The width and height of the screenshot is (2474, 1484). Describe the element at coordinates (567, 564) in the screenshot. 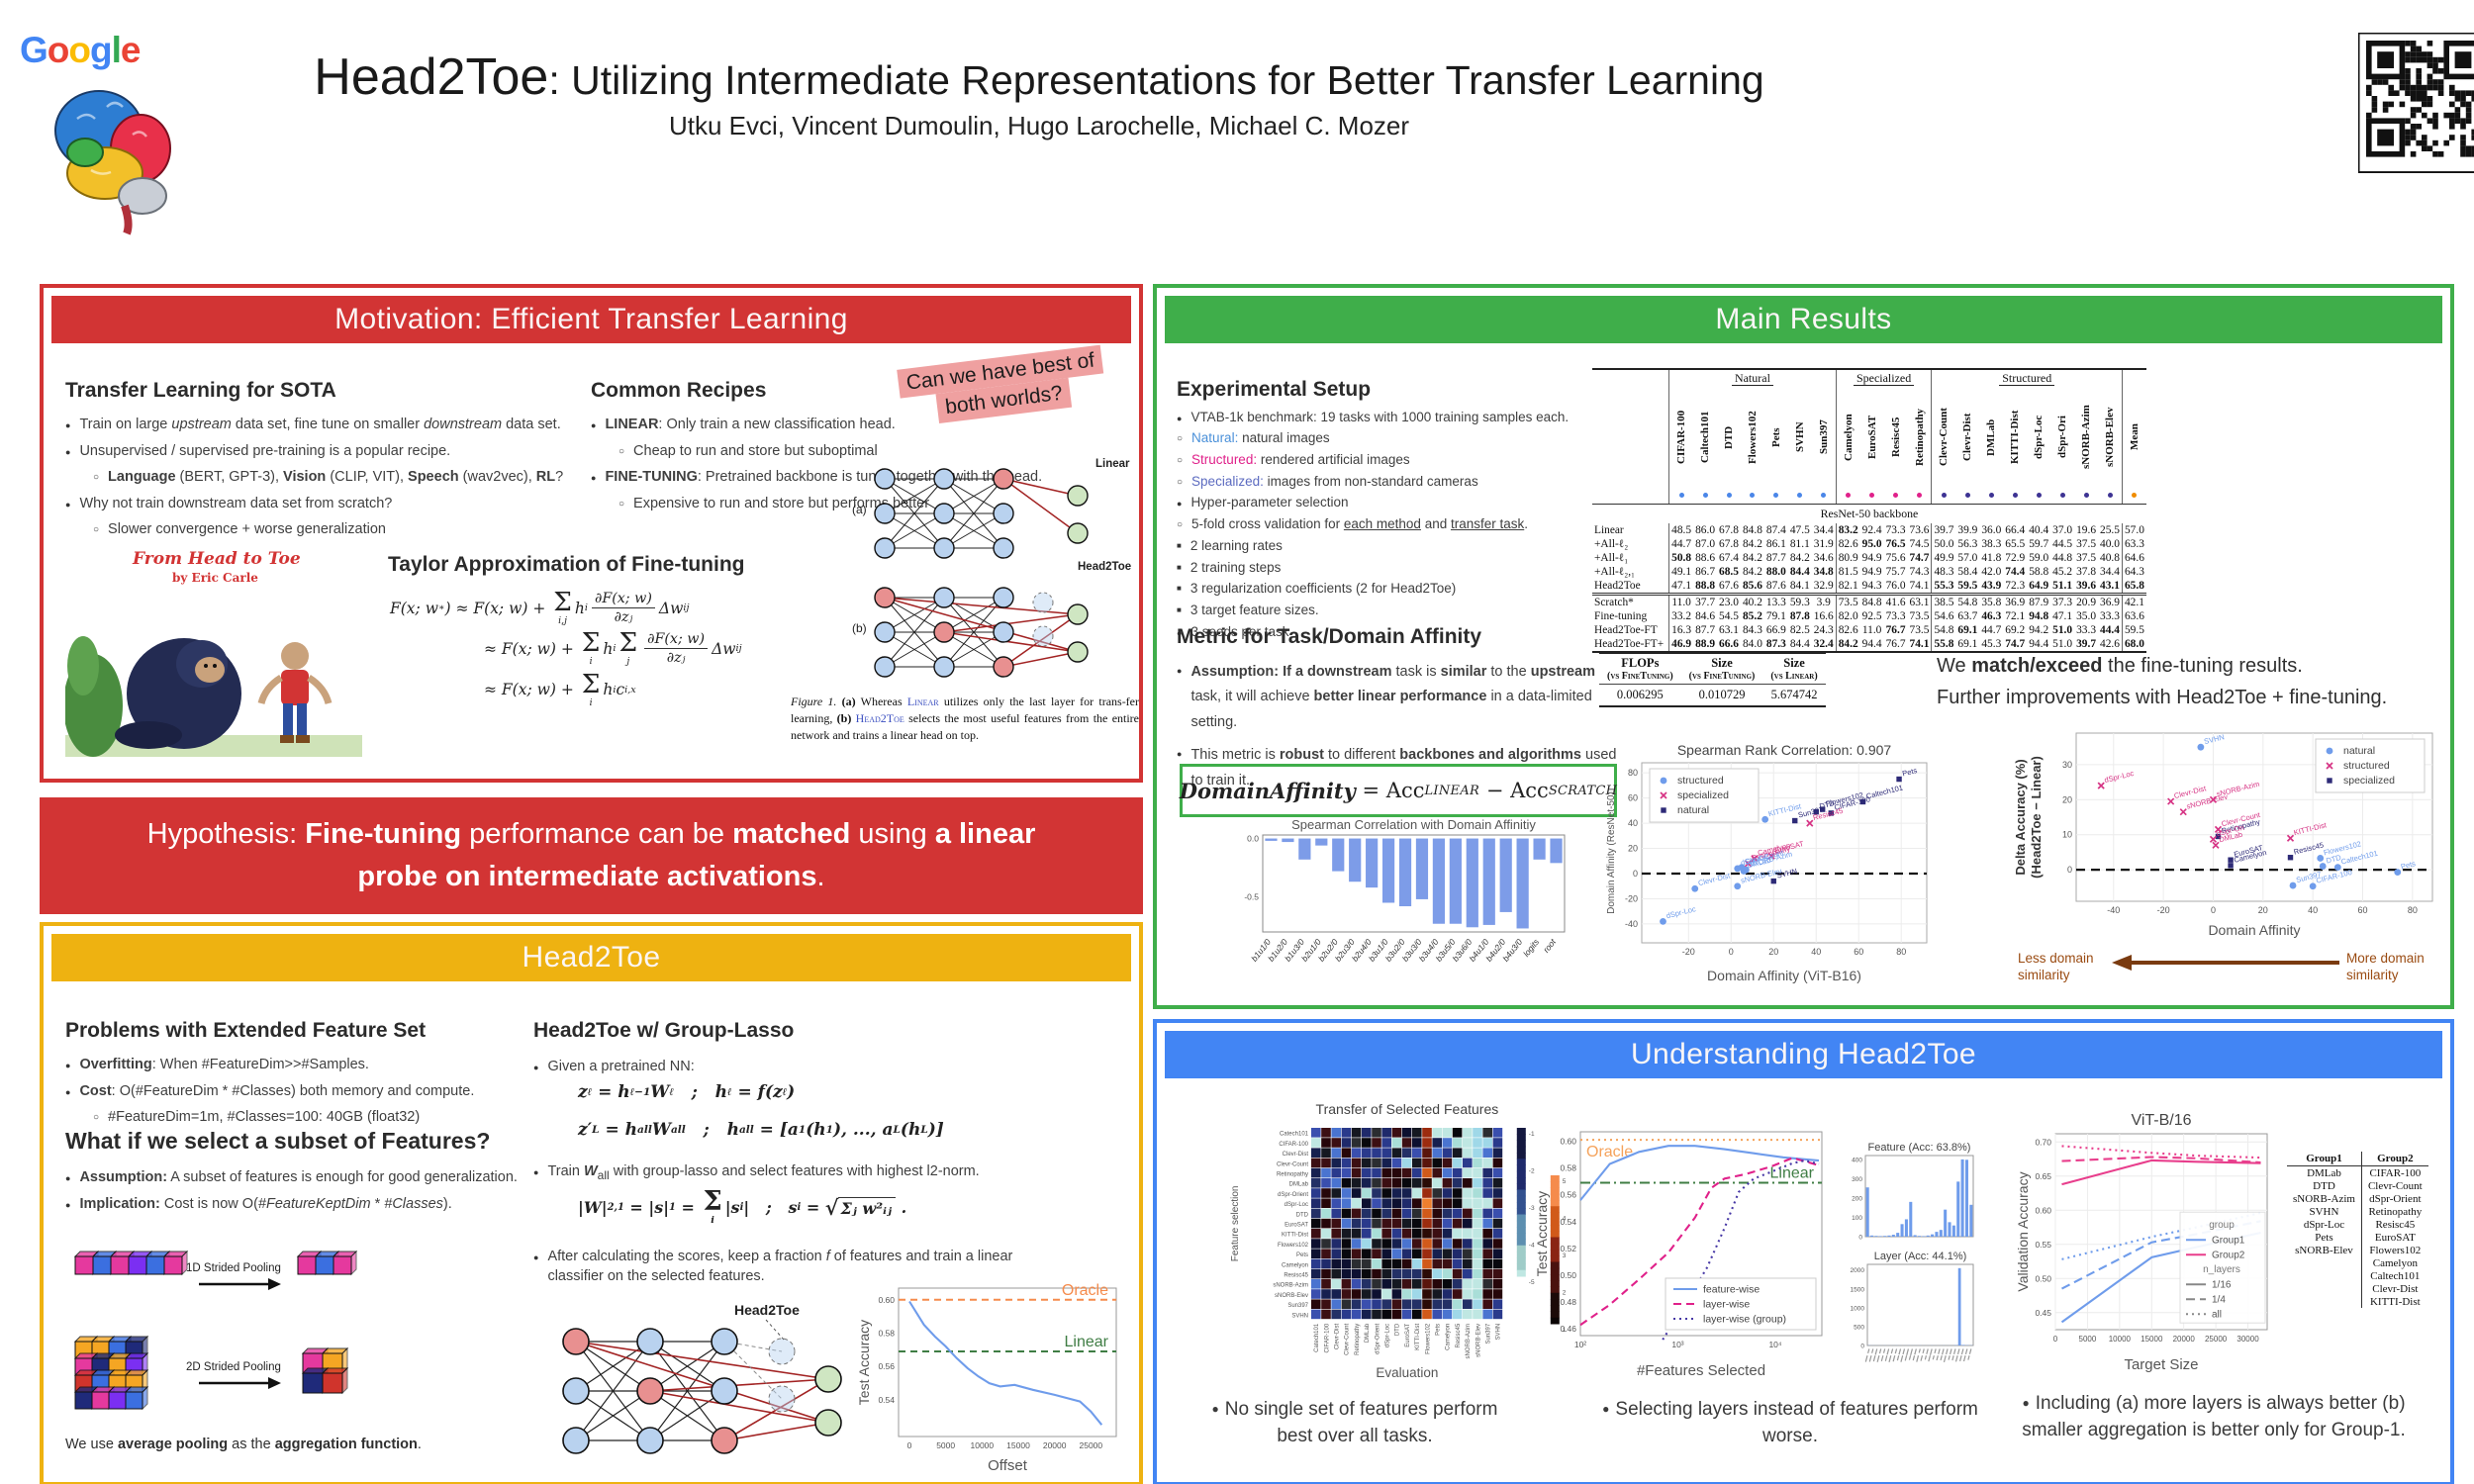

I see `taylor-heading: Taylor Approximation of Fine-tuning` at that location.